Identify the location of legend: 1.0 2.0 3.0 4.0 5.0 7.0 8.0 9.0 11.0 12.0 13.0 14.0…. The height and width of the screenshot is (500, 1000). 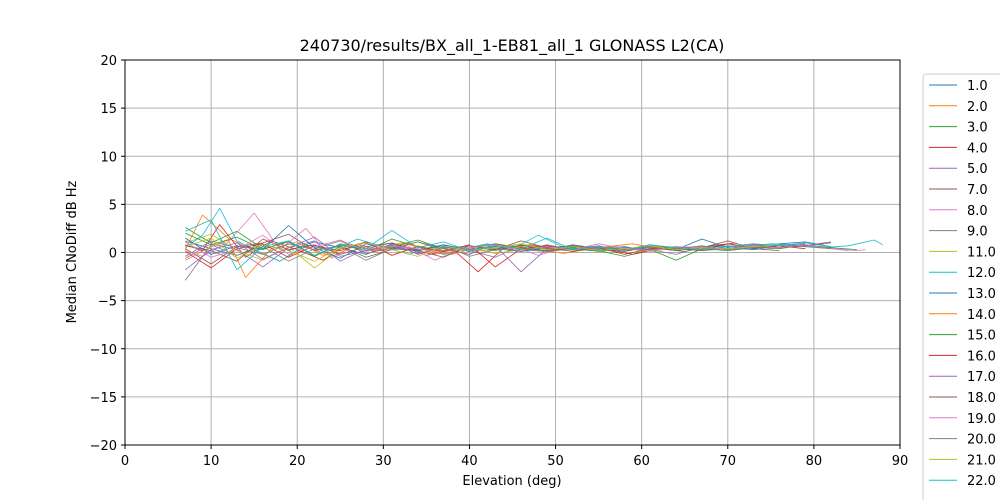
(961, 286).